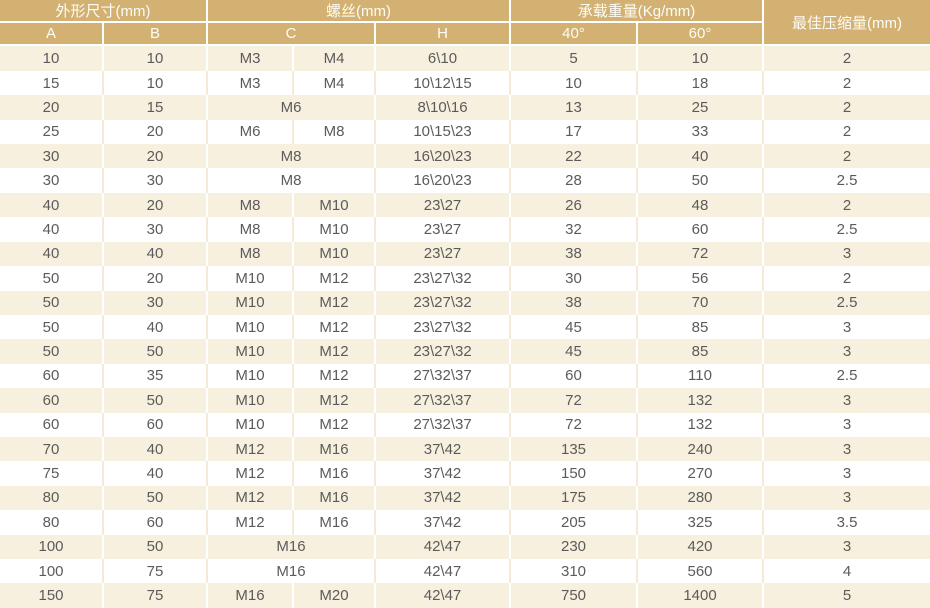  Describe the element at coordinates (574, 595) in the screenshot. I see `cell-load40: 750` at that location.